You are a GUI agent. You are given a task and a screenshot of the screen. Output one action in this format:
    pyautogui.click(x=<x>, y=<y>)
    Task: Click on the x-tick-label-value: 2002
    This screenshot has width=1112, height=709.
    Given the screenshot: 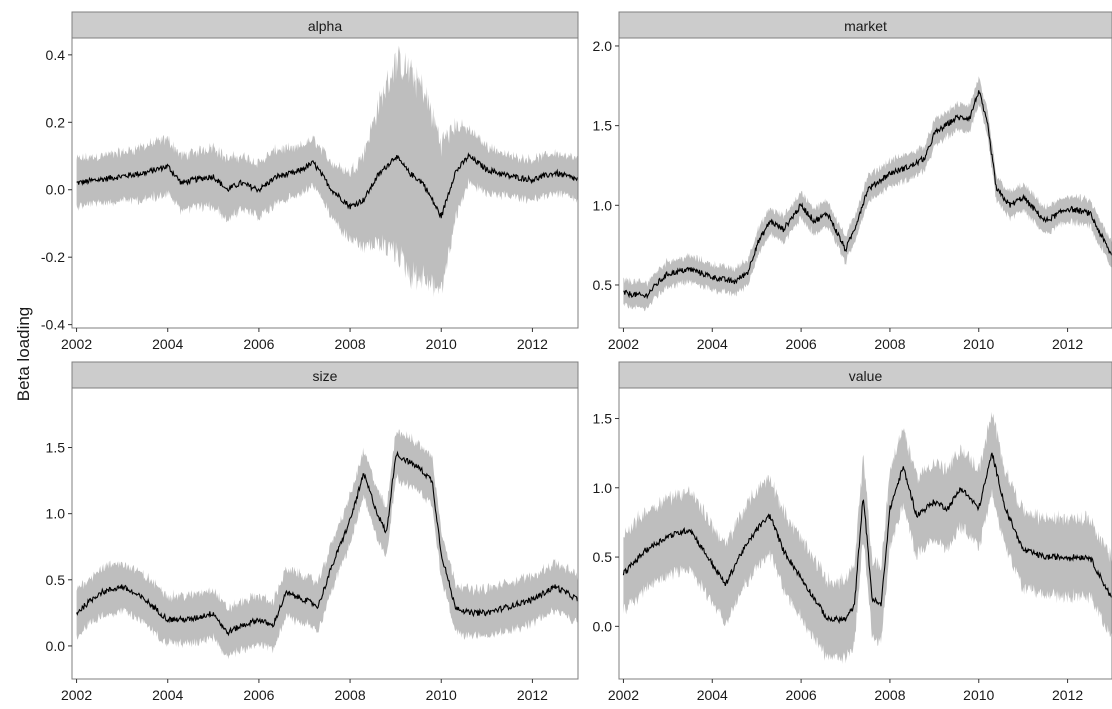 What is the action you would take?
    pyautogui.click(x=623, y=695)
    